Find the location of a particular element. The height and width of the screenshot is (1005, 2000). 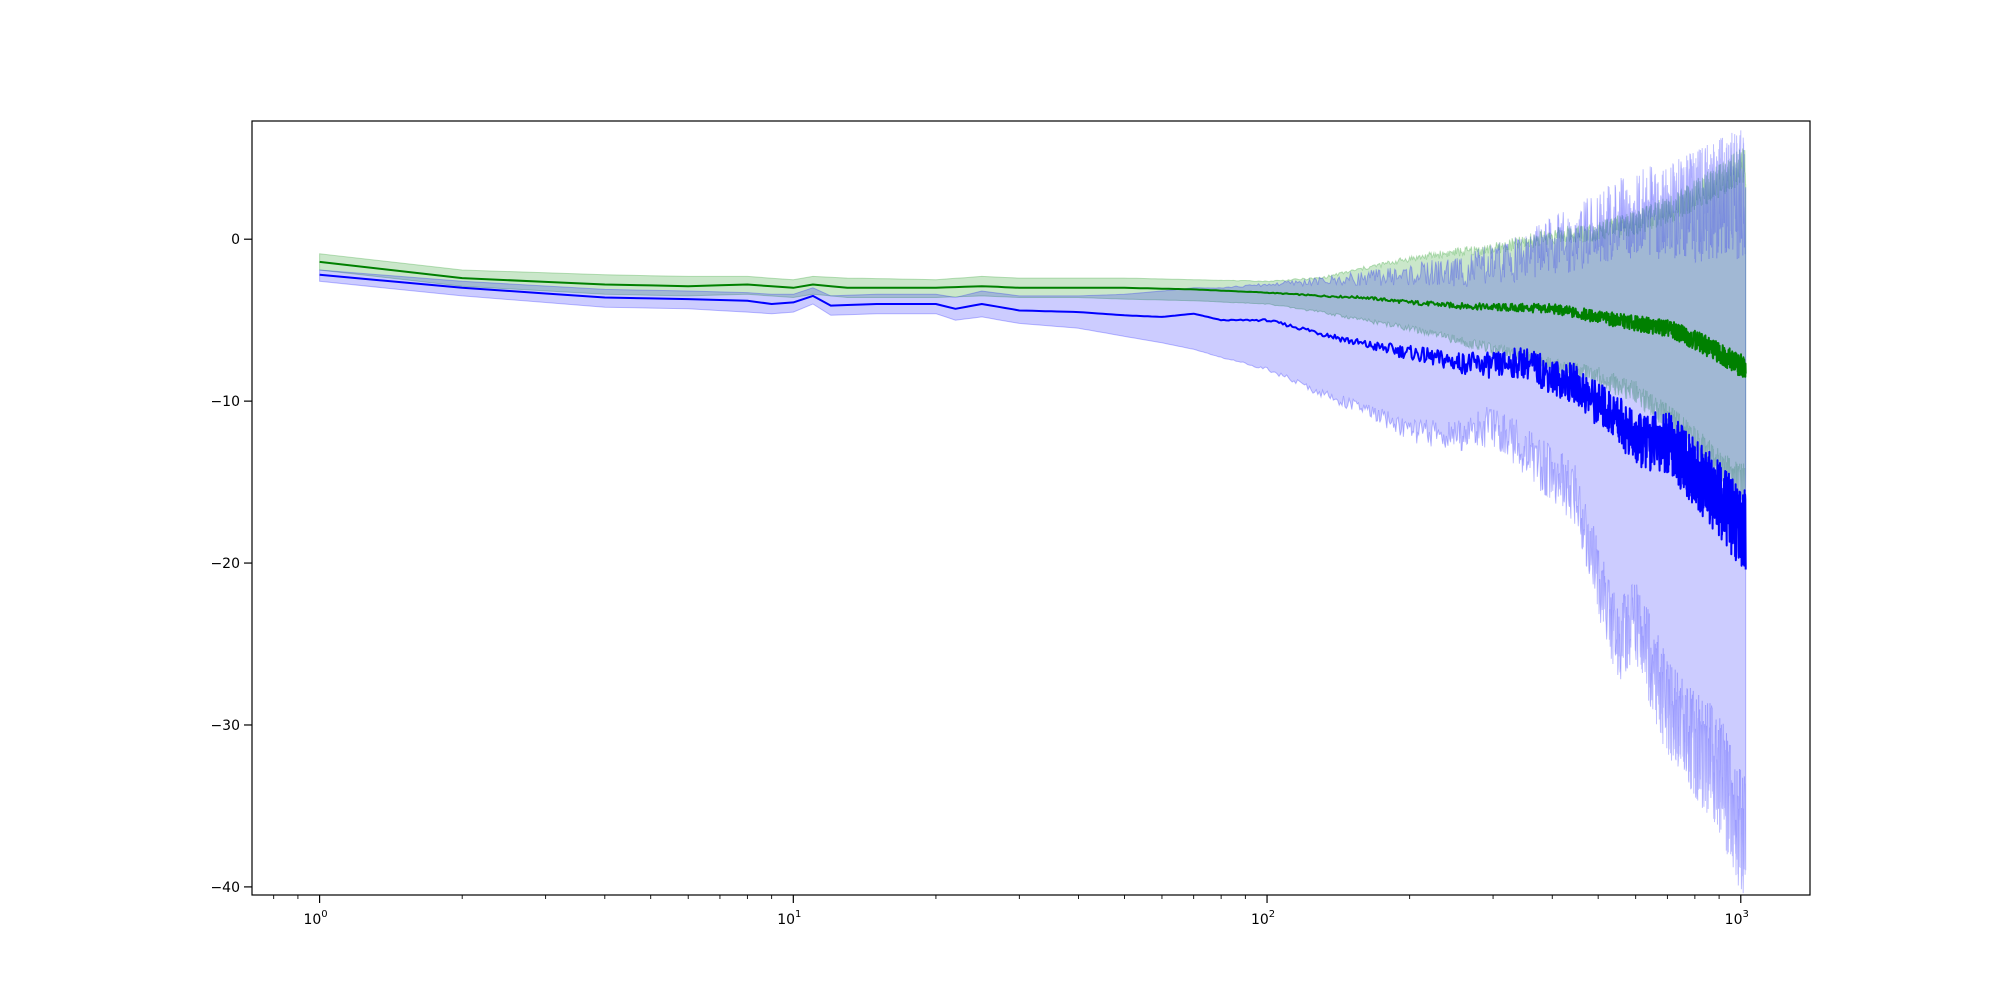

y-tick-label: −30 is located at coordinates (225, 726).